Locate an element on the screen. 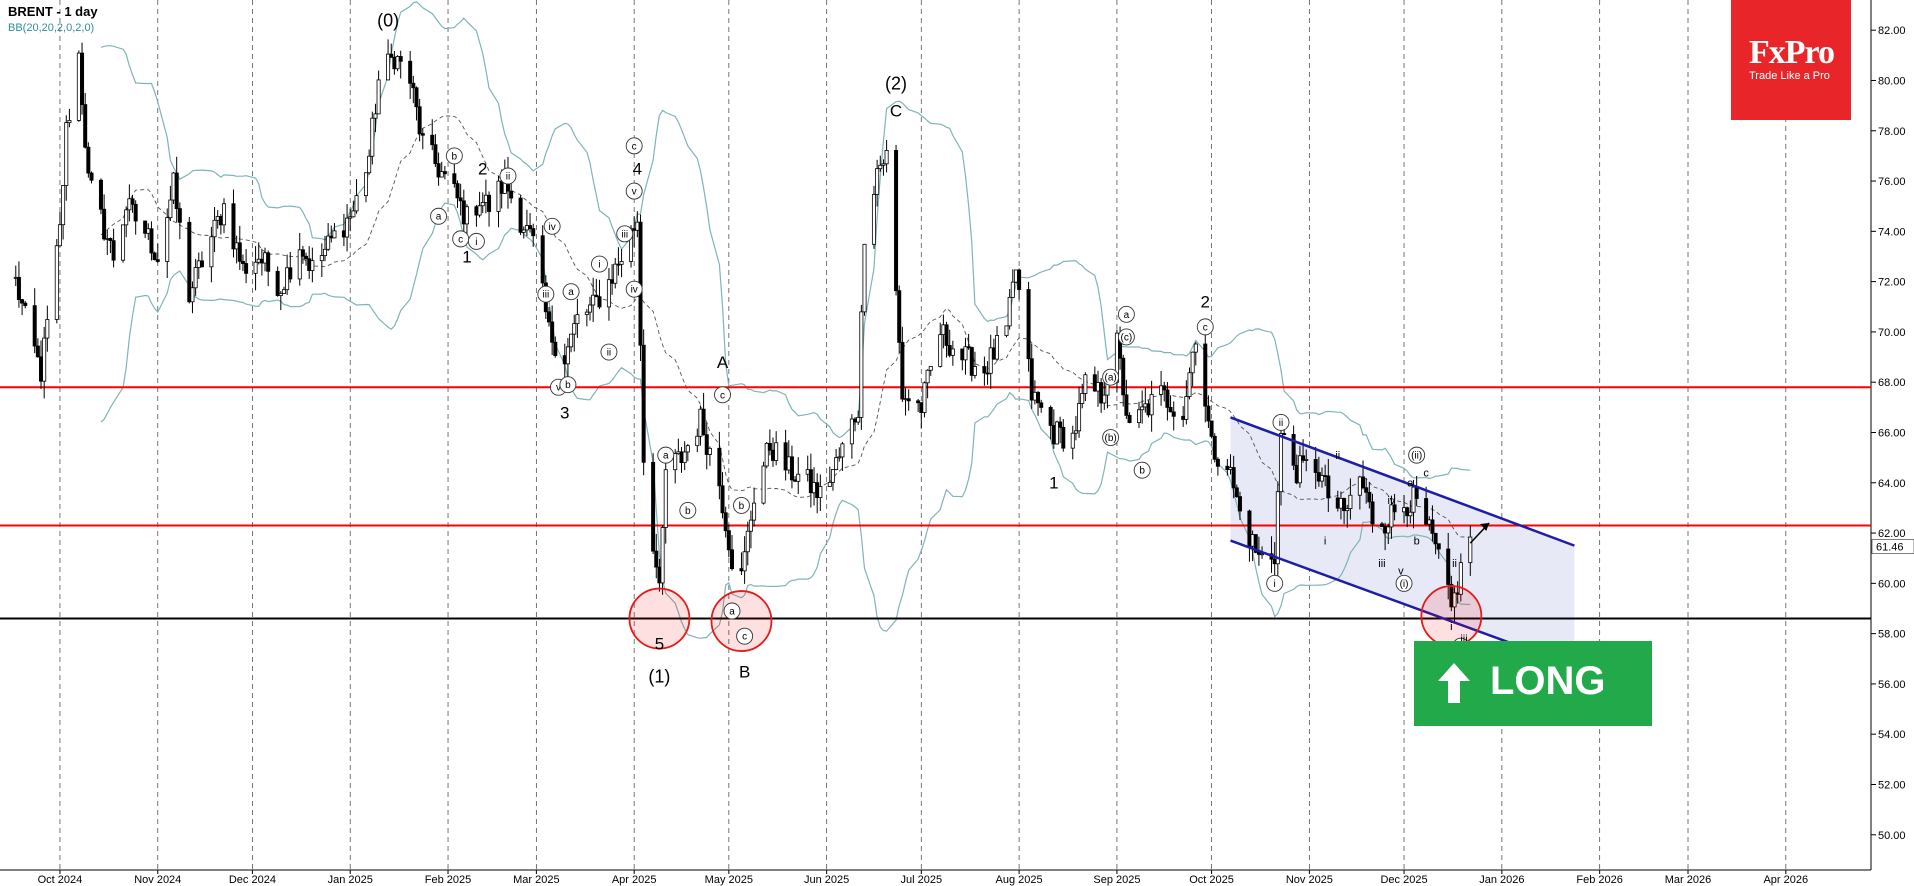 The width and height of the screenshot is (1914, 886). long-signal-badge: LONG is located at coordinates (1533, 683).